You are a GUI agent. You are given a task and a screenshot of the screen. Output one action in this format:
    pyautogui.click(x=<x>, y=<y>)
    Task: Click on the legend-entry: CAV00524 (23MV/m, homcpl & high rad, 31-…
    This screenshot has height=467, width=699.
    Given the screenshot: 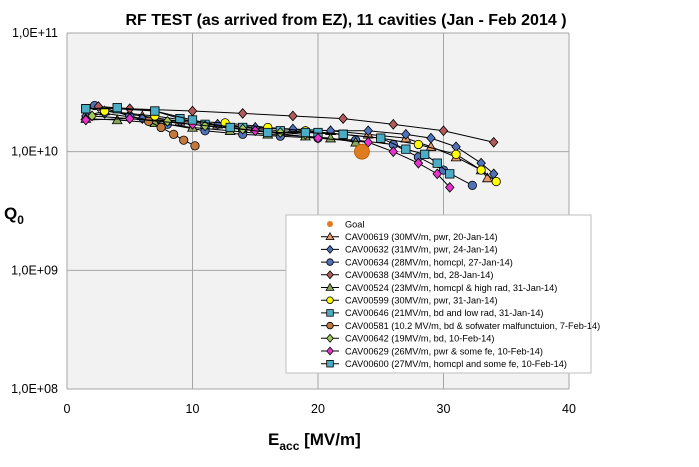 What is the action you would take?
    pyautogui.click(x=439, y=287)
    